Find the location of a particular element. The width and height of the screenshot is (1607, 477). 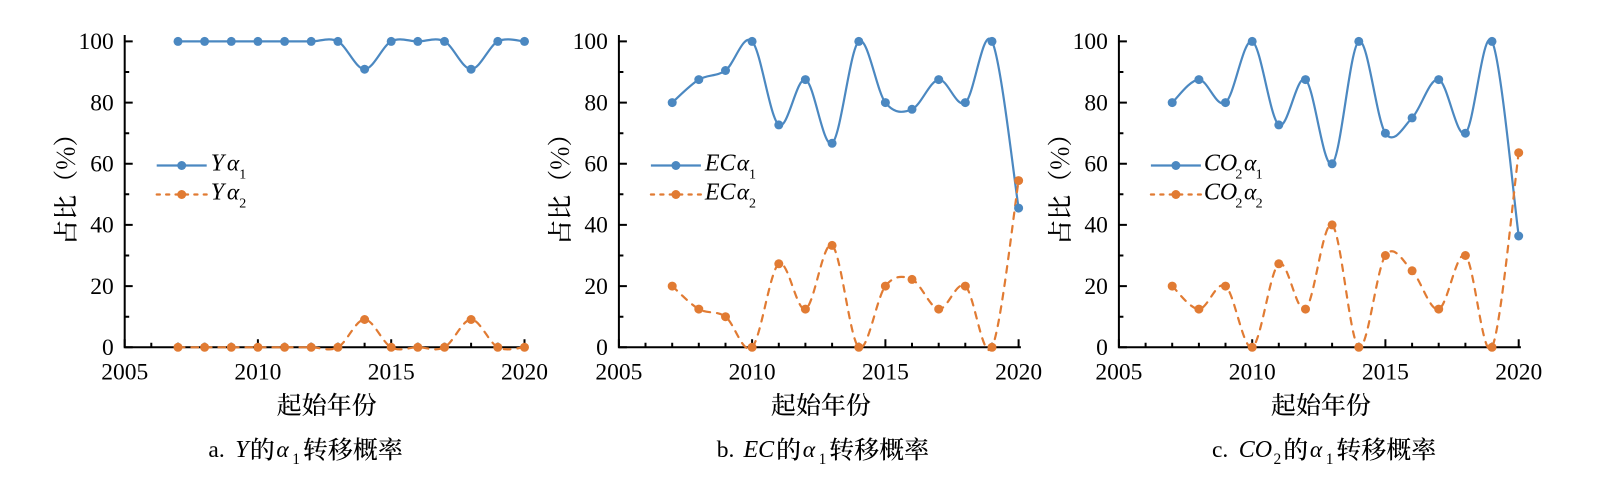

svg-text: b. is located at coordinates (726, 450).